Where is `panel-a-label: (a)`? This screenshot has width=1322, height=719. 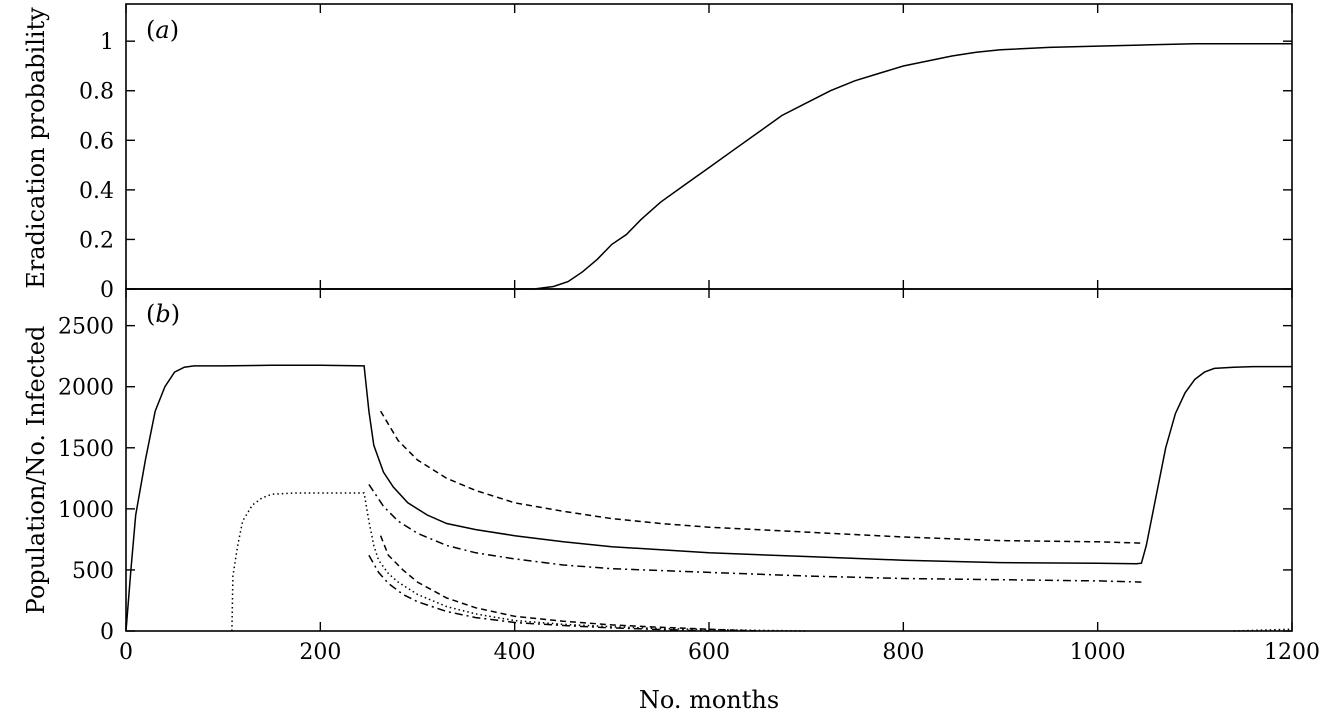
panel-a-label: (a) is located at coordinates (162, 30).